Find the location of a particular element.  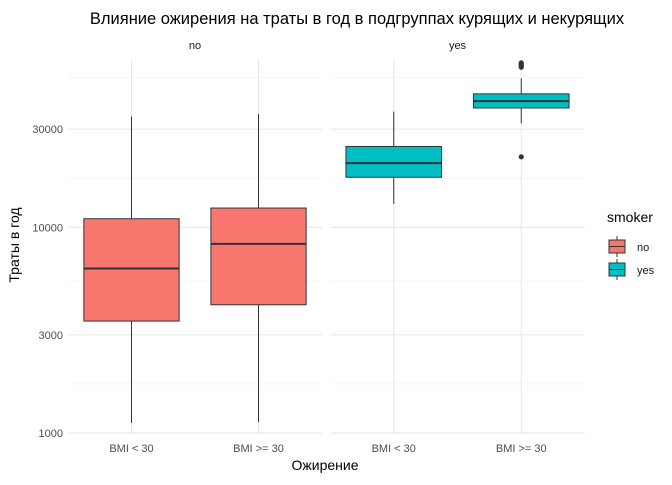

x-axis-label: Ожирение is located at coordinates (325, 465).